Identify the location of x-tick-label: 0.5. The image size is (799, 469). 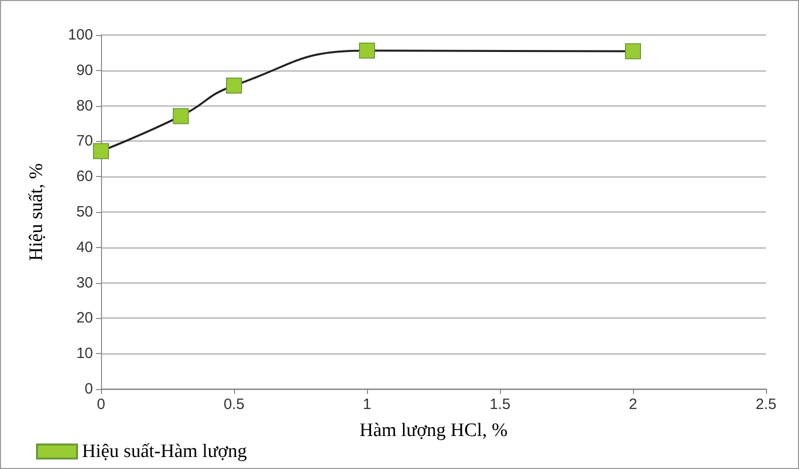
(234, 404).